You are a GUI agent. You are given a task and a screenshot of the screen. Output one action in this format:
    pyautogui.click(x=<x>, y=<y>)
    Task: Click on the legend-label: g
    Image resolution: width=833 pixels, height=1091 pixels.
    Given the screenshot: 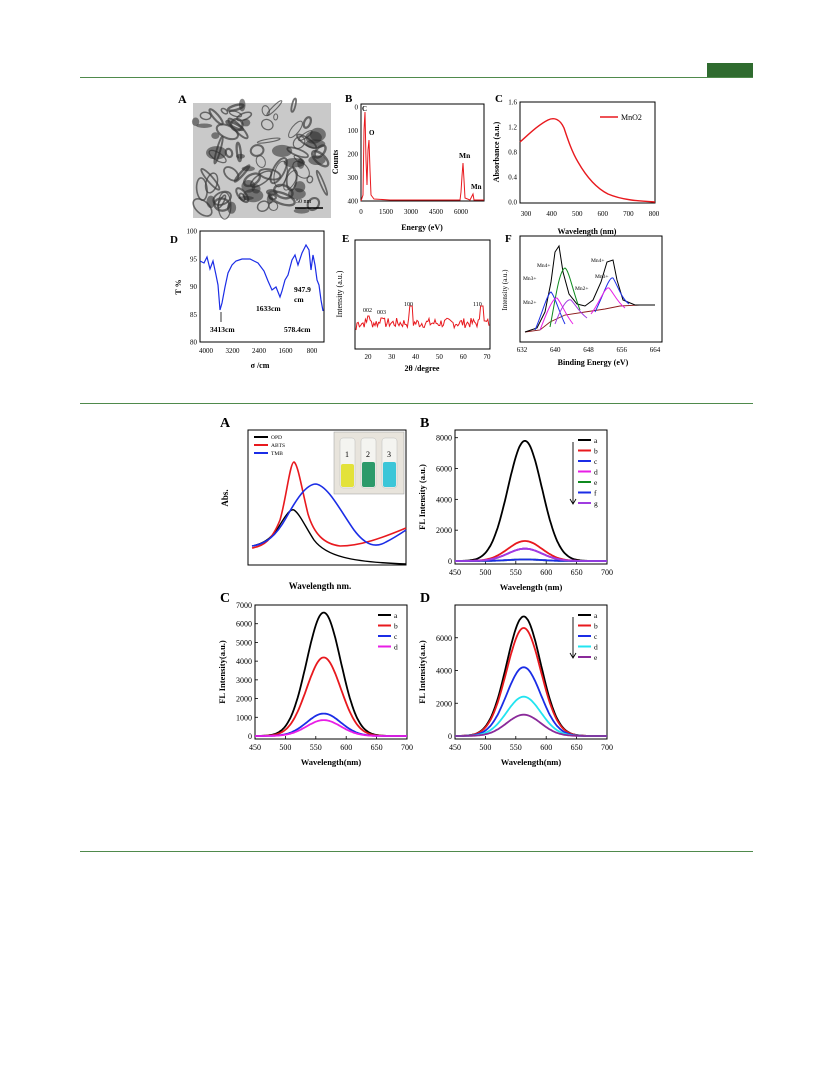 What is the action you would take?
    pyautogui.click(x=596, y=503)
    